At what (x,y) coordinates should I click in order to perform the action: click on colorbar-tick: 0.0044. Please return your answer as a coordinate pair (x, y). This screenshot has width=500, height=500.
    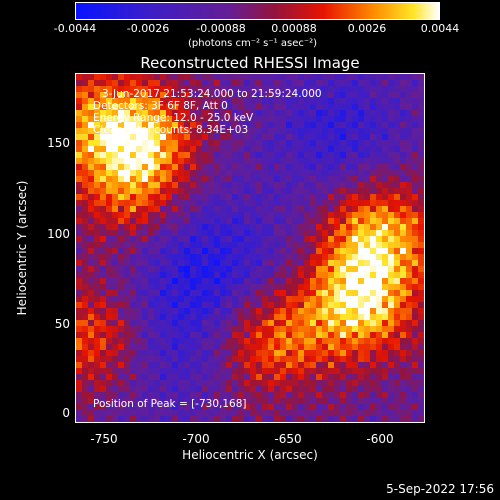
    Looking at the image, I should click on (440, 28).